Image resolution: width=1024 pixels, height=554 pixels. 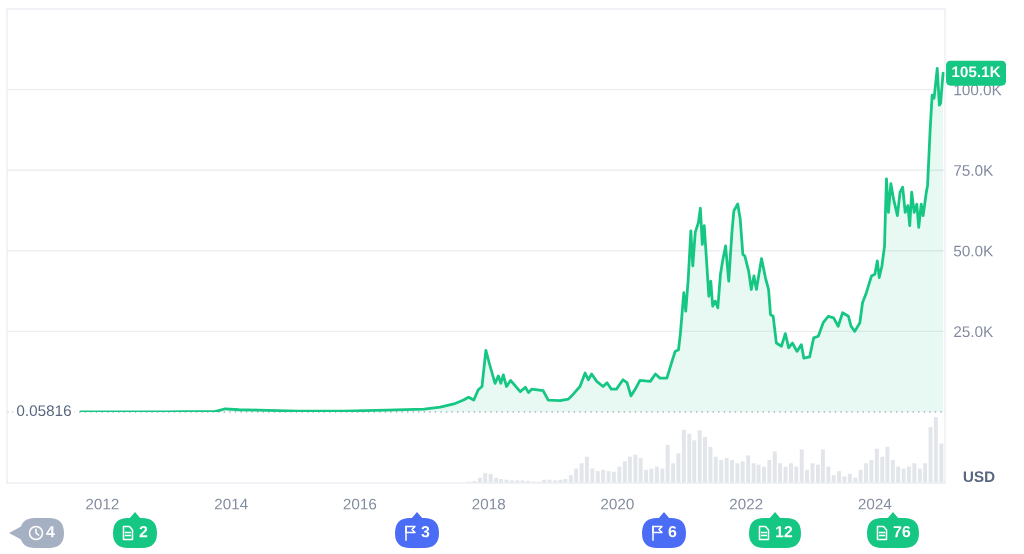 What do you see at coordinates (979, 477) in the screenshot?
I see `y-axis-title: USD` at bounding box center [979, 477].